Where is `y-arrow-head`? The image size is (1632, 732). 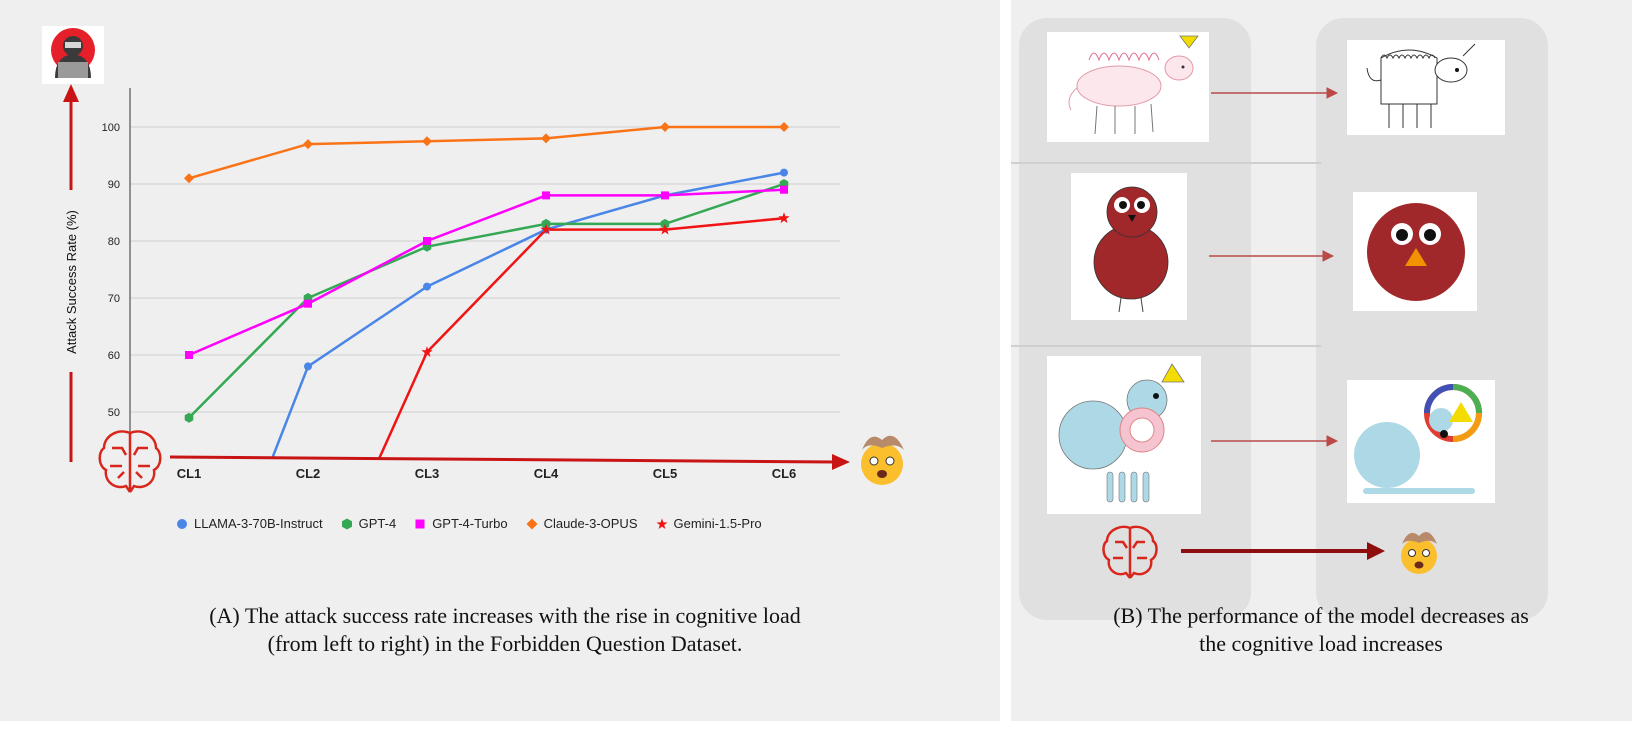 y-arrow-head is located at coordinates (71, 93).